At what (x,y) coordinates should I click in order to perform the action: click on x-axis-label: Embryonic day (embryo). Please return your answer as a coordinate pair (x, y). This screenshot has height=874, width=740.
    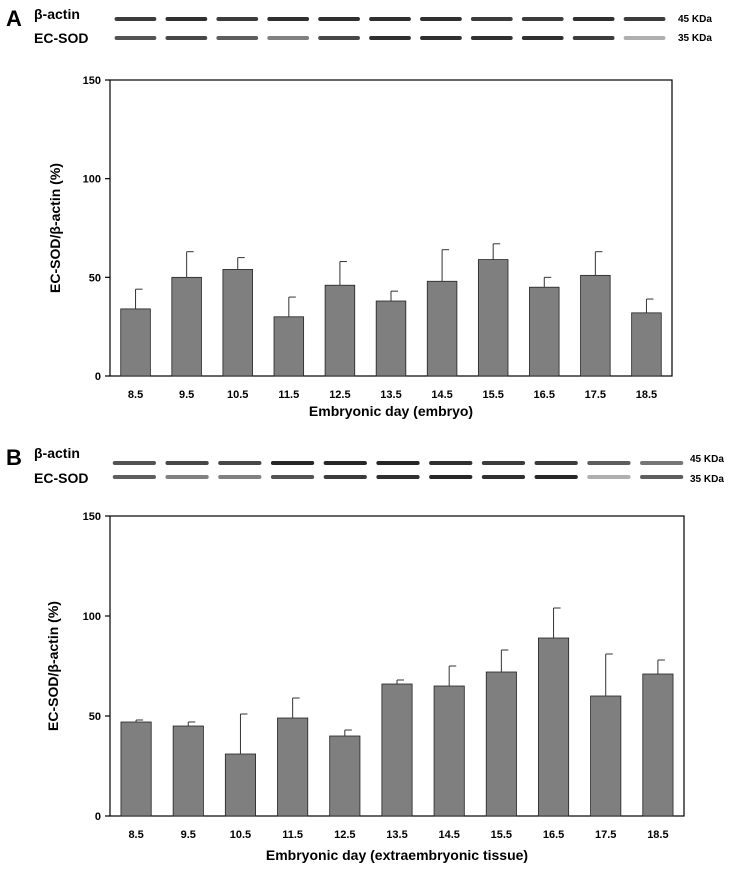
    Looking at the image, I should click on (391, 411).